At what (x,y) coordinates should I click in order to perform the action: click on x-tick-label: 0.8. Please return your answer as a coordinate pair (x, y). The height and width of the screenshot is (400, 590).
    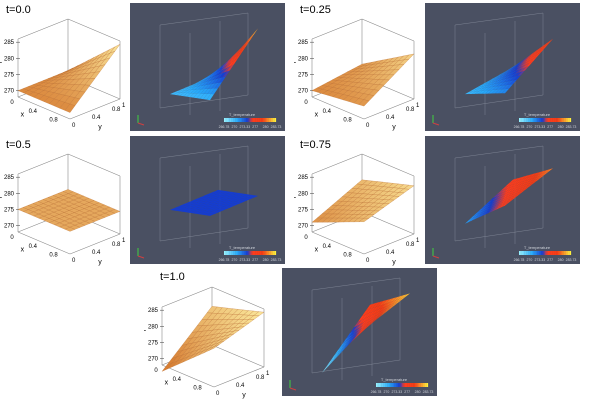
    Looking at the image, I should click on (197, 389).